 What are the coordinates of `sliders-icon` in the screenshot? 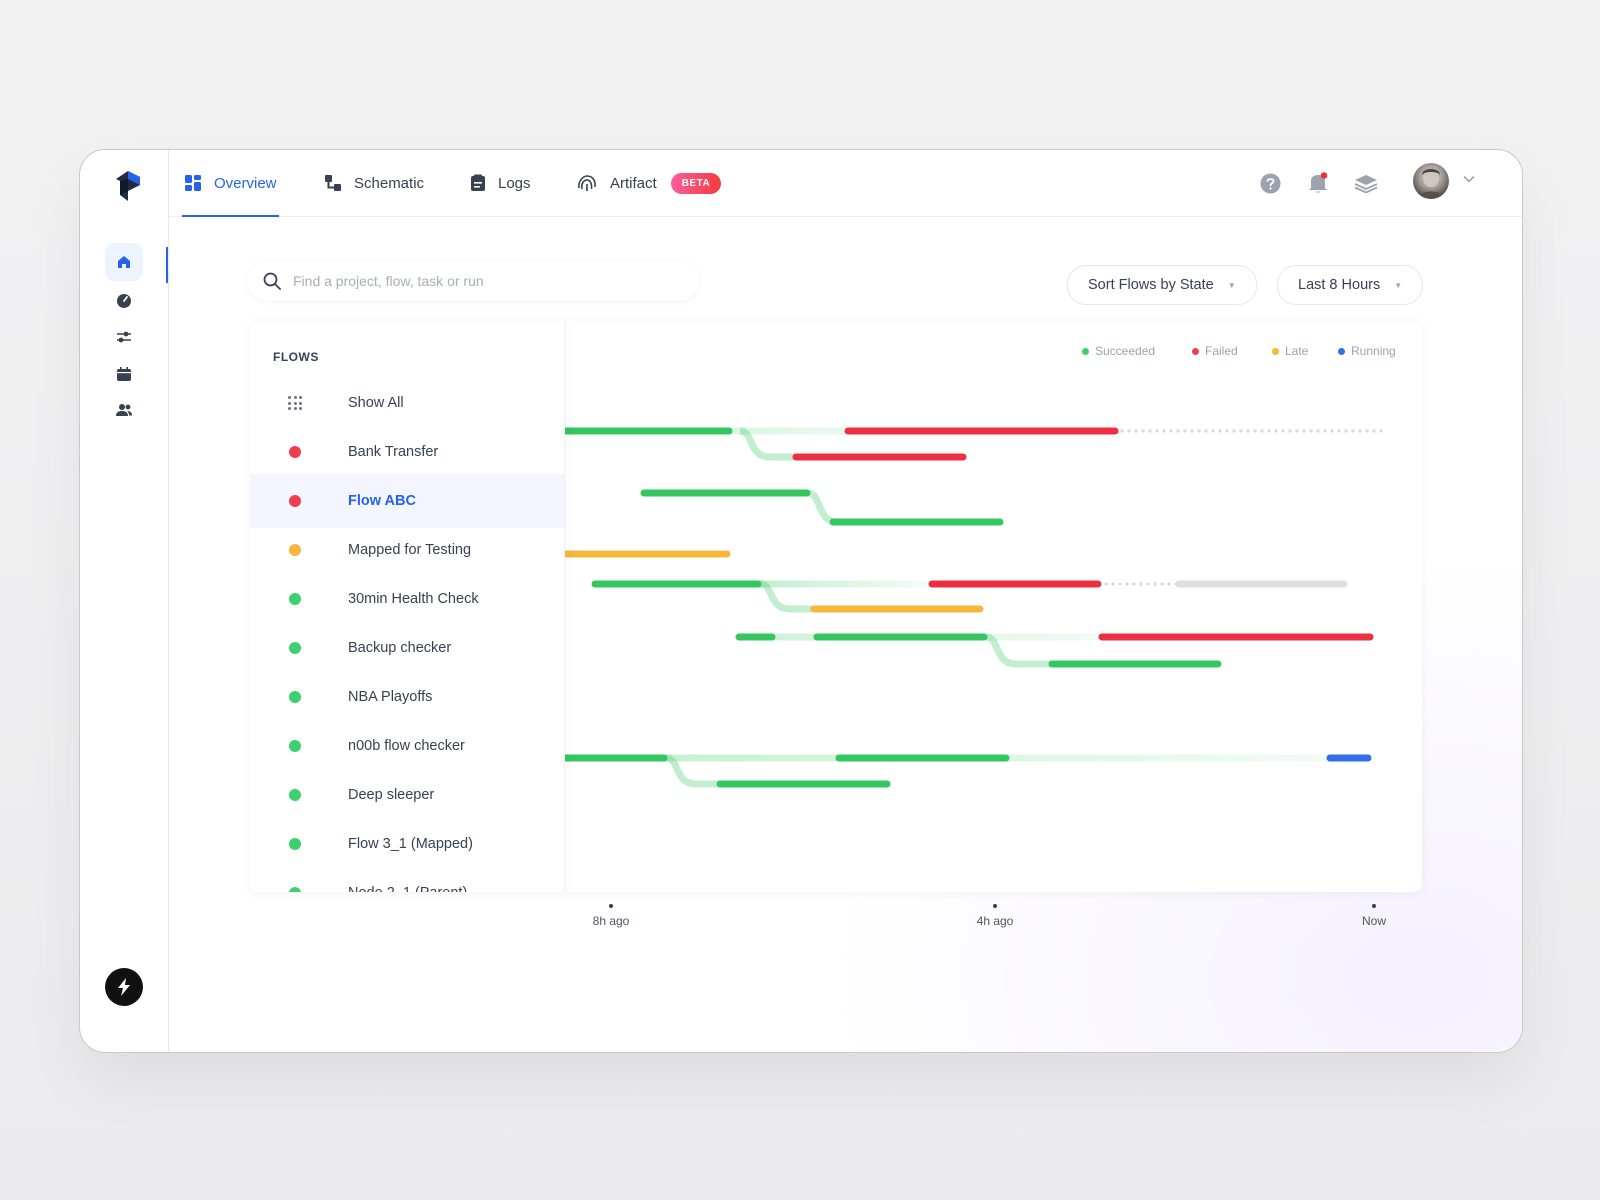 It's located at (124, 337).